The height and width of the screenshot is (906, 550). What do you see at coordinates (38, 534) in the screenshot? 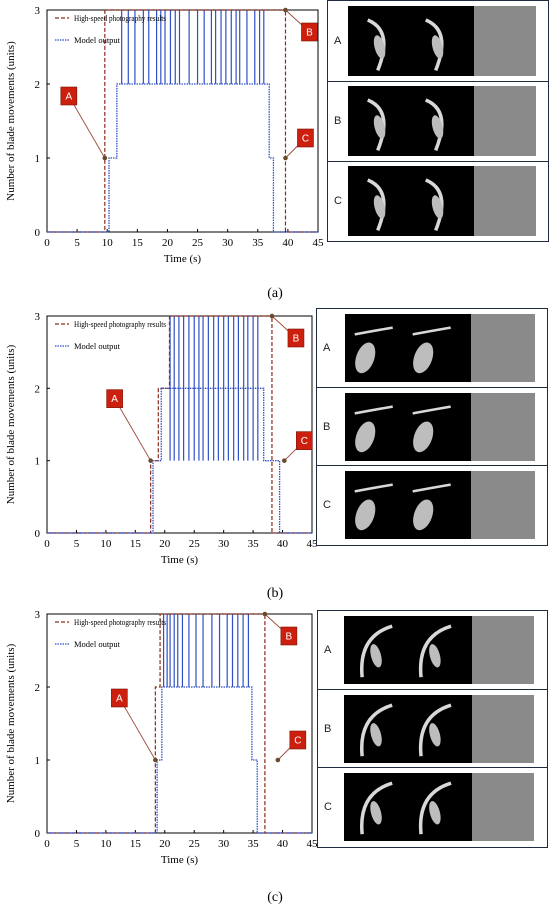
I see `y-tick-label: 0` at bounding box center [38, 534].